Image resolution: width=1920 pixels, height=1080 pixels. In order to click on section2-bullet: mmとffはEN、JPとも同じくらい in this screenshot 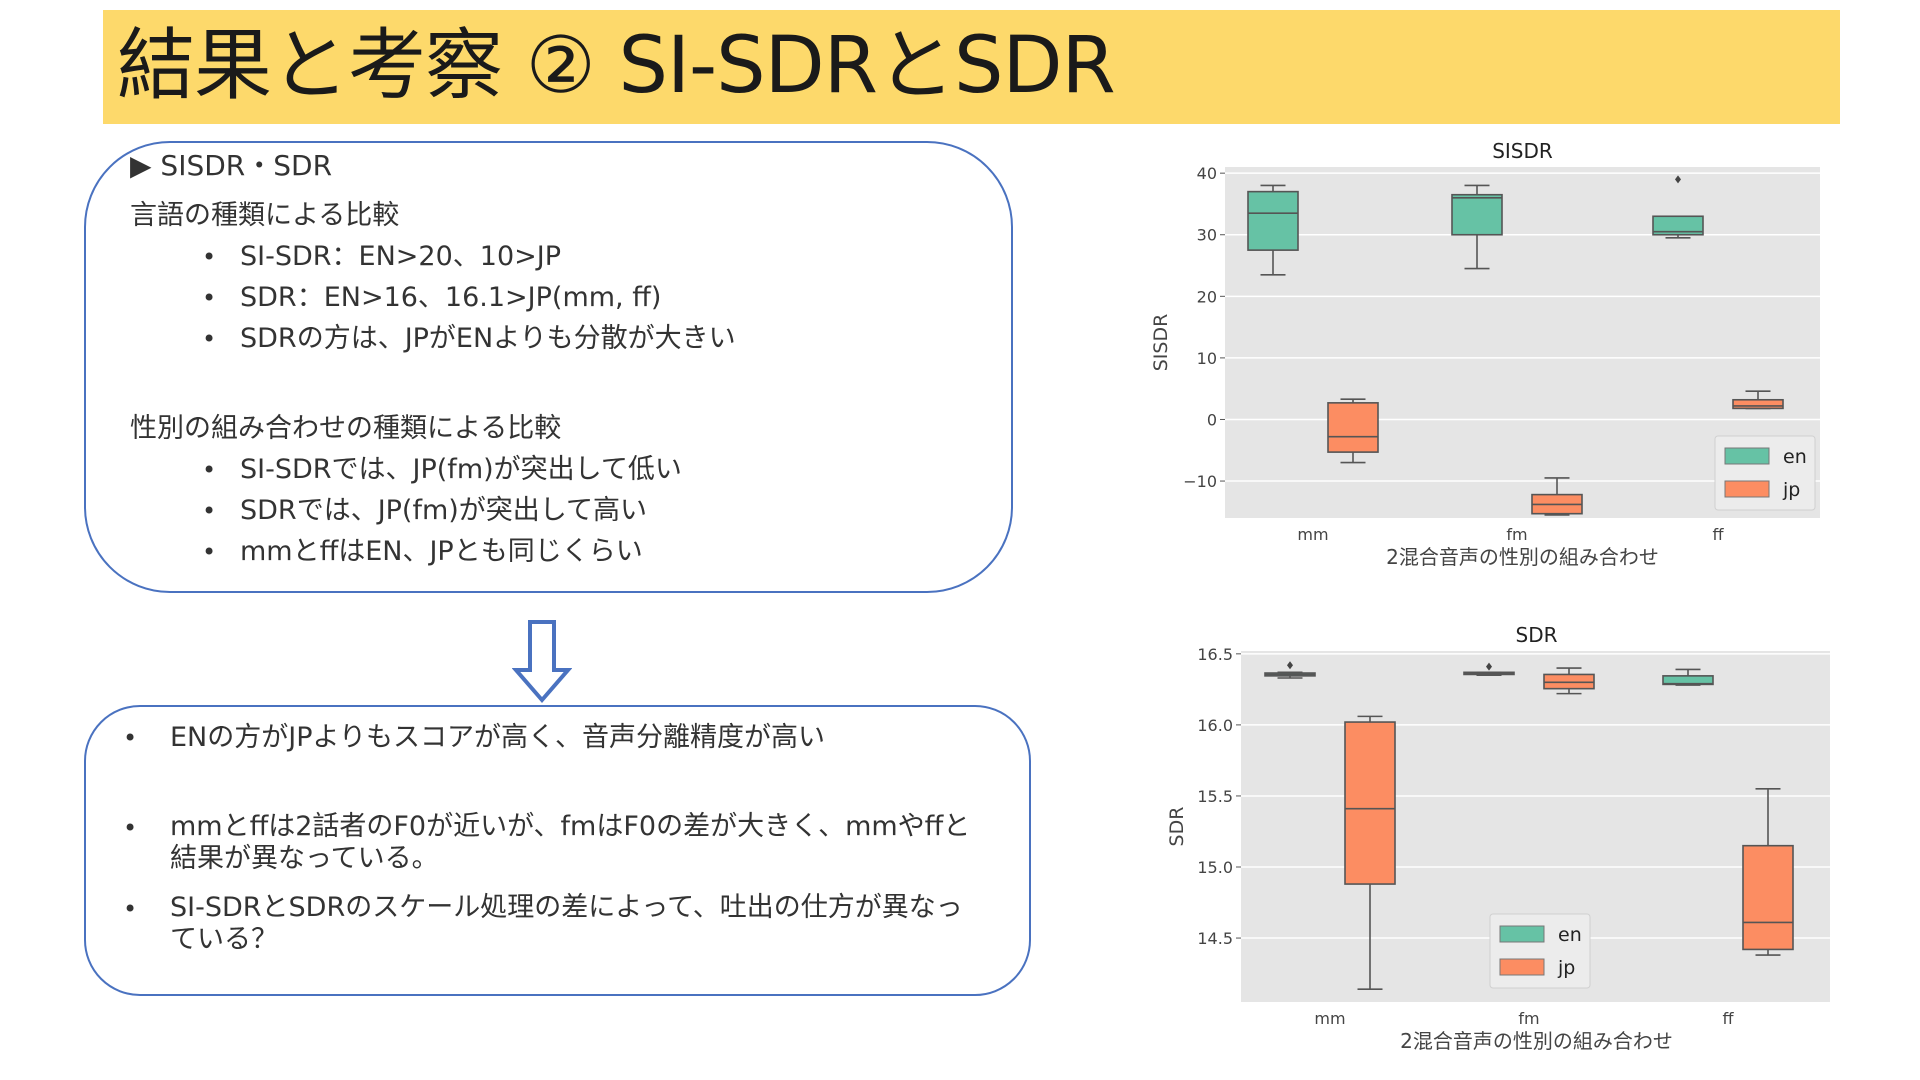, I will do `click(441, 551)`.